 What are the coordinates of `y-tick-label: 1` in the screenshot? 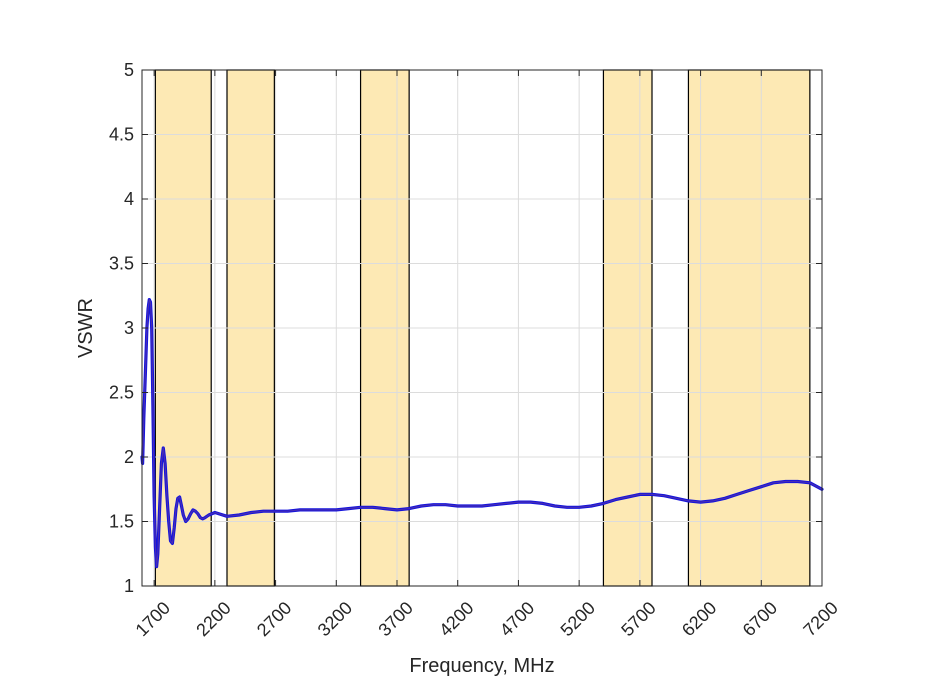 It's located at (129, 586).